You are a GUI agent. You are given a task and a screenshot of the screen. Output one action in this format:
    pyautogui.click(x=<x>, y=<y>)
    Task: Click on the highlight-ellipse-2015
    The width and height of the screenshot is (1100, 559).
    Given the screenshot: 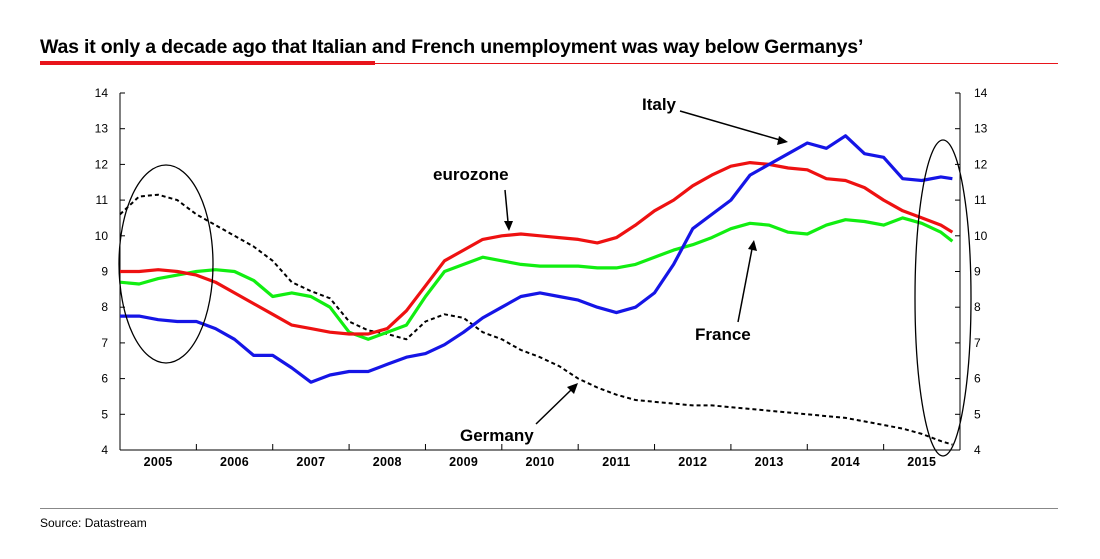 What is the action you would take?
    pyautogui.click(x=943, y=298)
    